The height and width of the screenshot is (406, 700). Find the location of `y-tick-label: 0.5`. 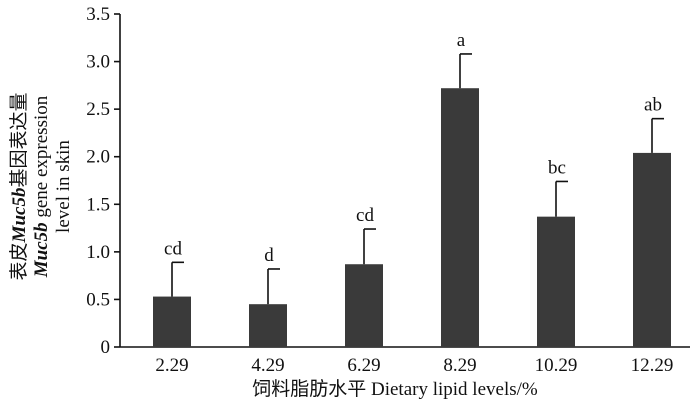

y-tick-label: 0.5 is located at coordinates (98, 299).